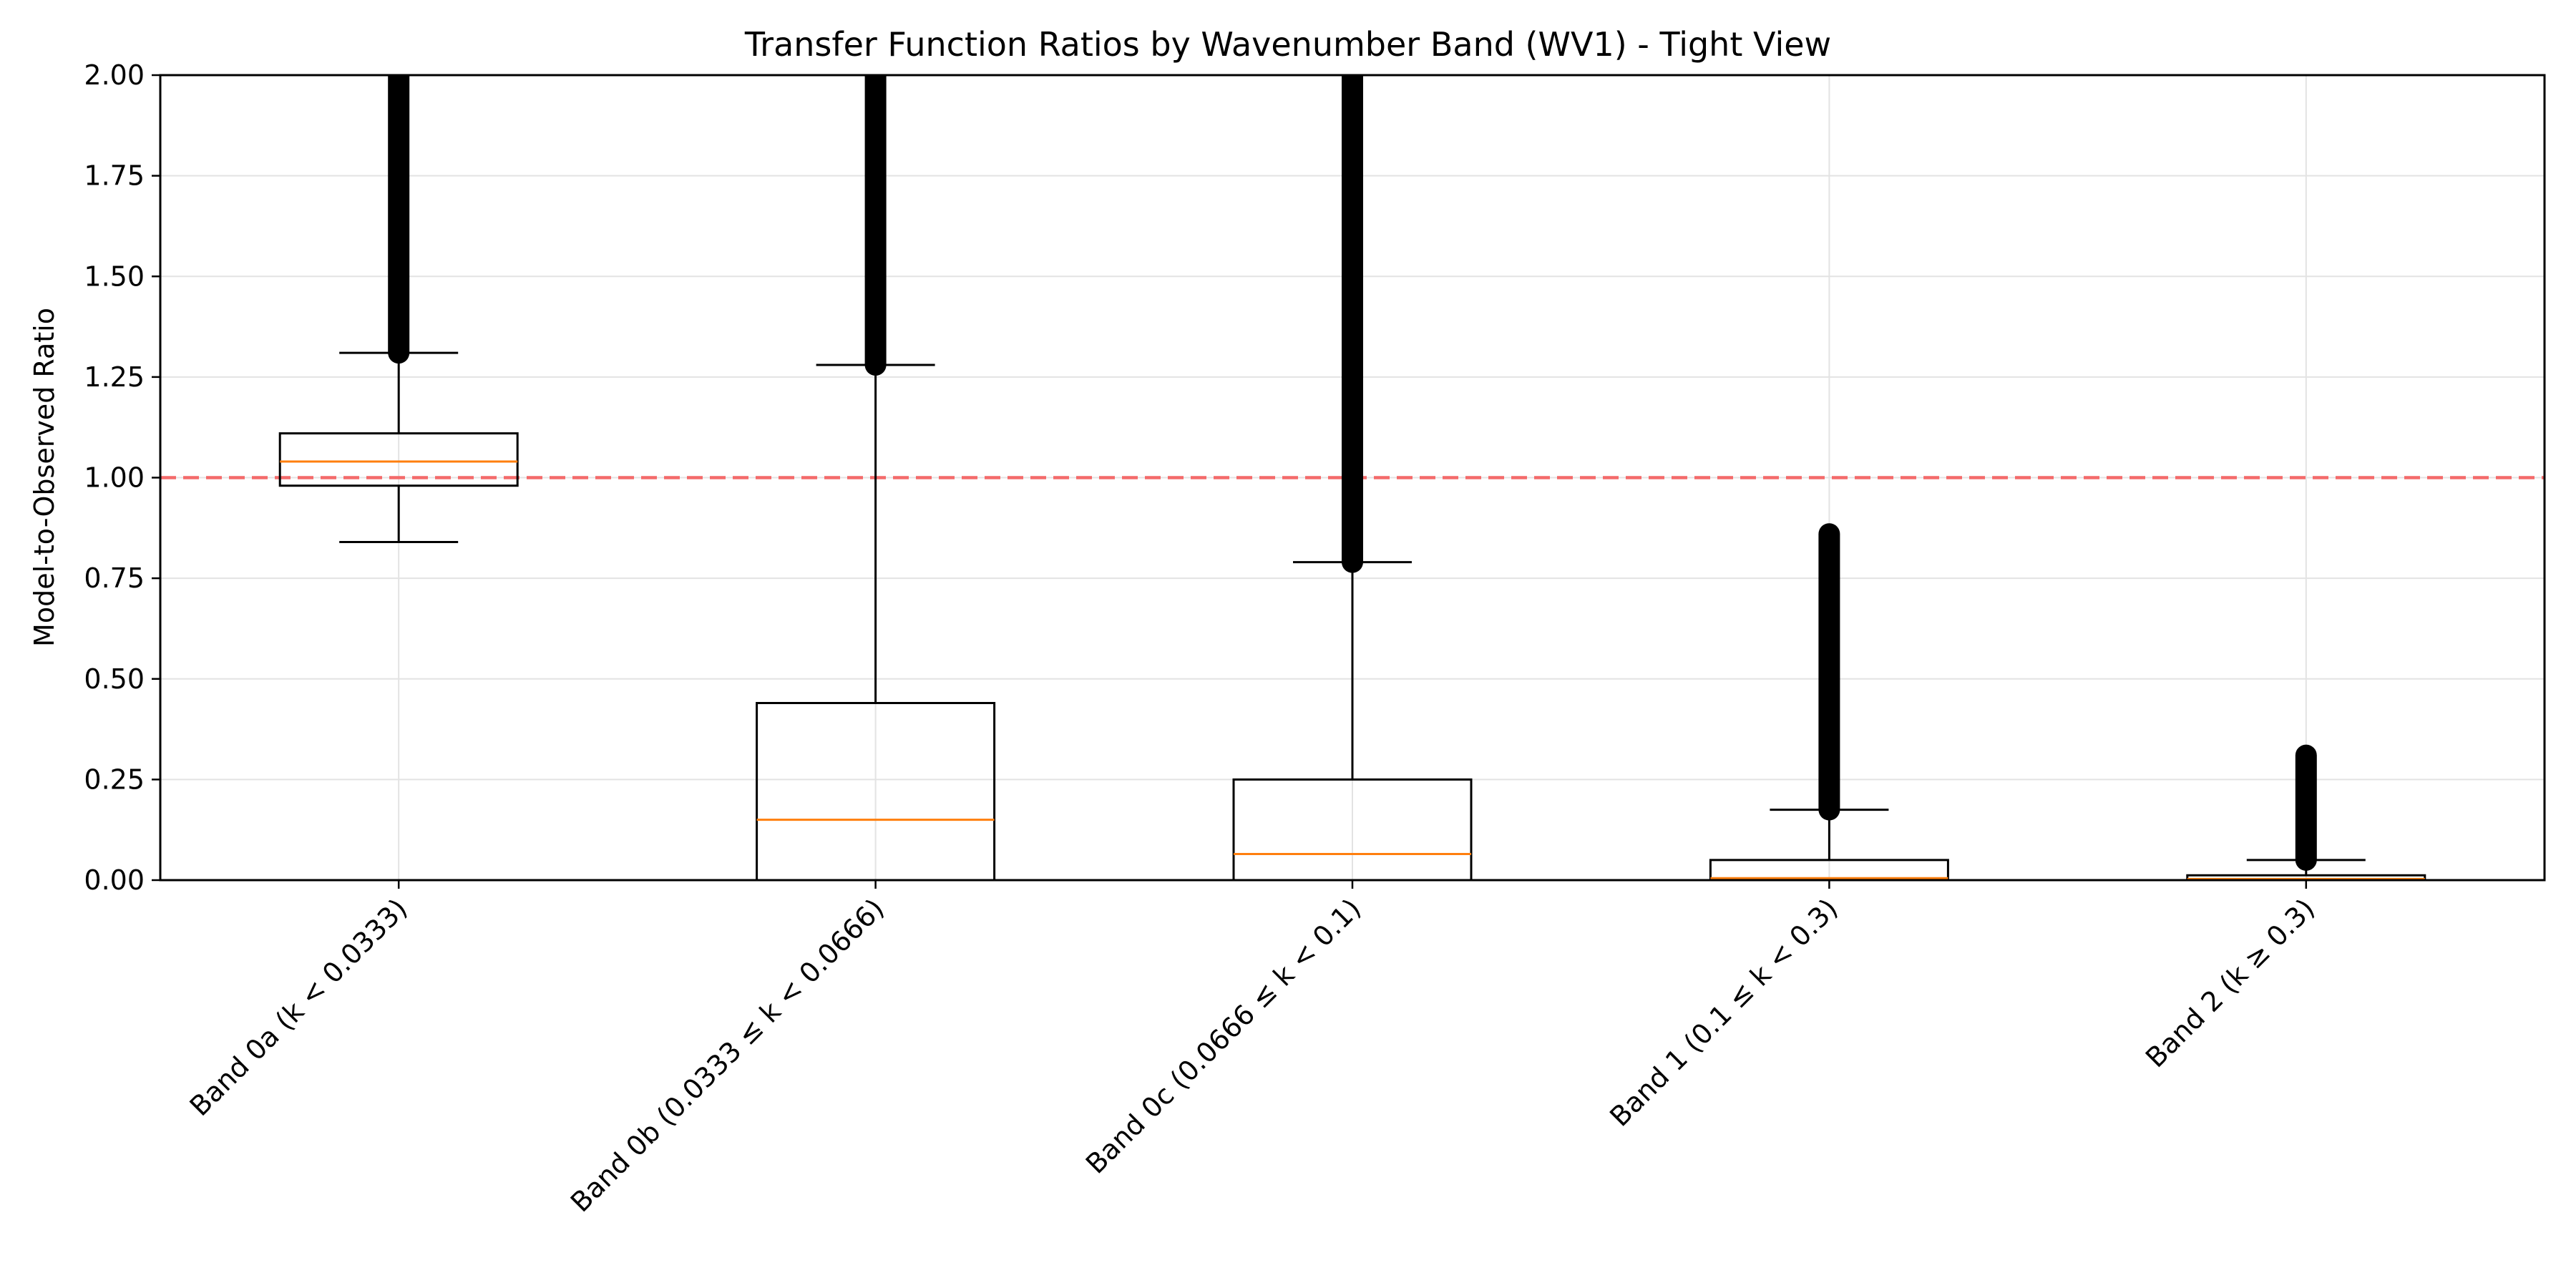 The width and height of the screenshot is (2576, 1288). I want to click on x-tick-label: Band 0a (k < 0.0333), so click(299, 1007).